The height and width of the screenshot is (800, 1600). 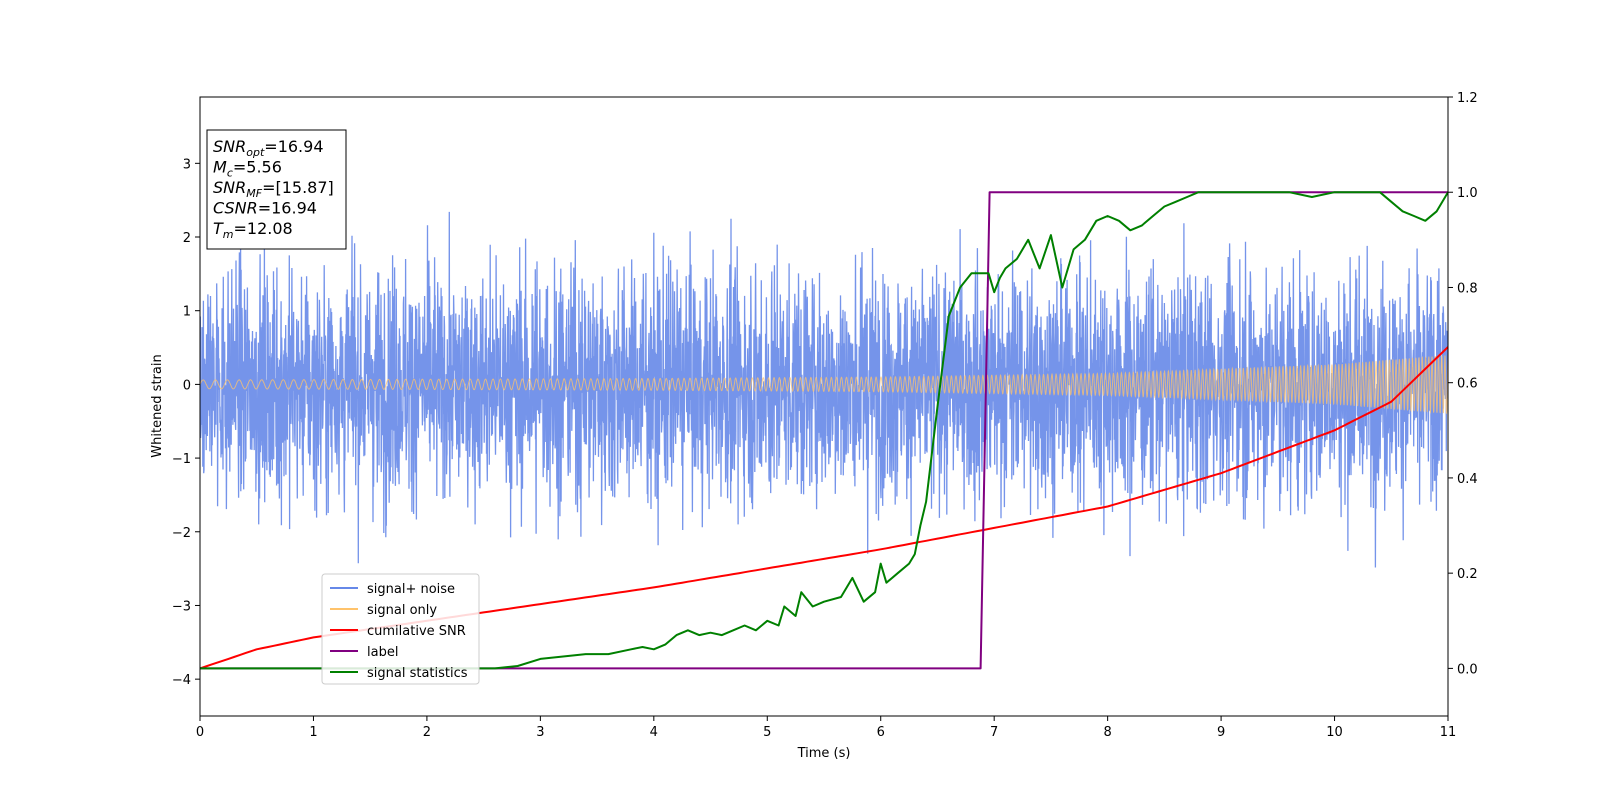 I want to click on legend-entry: signal statistics, so click(x=417, y=673).